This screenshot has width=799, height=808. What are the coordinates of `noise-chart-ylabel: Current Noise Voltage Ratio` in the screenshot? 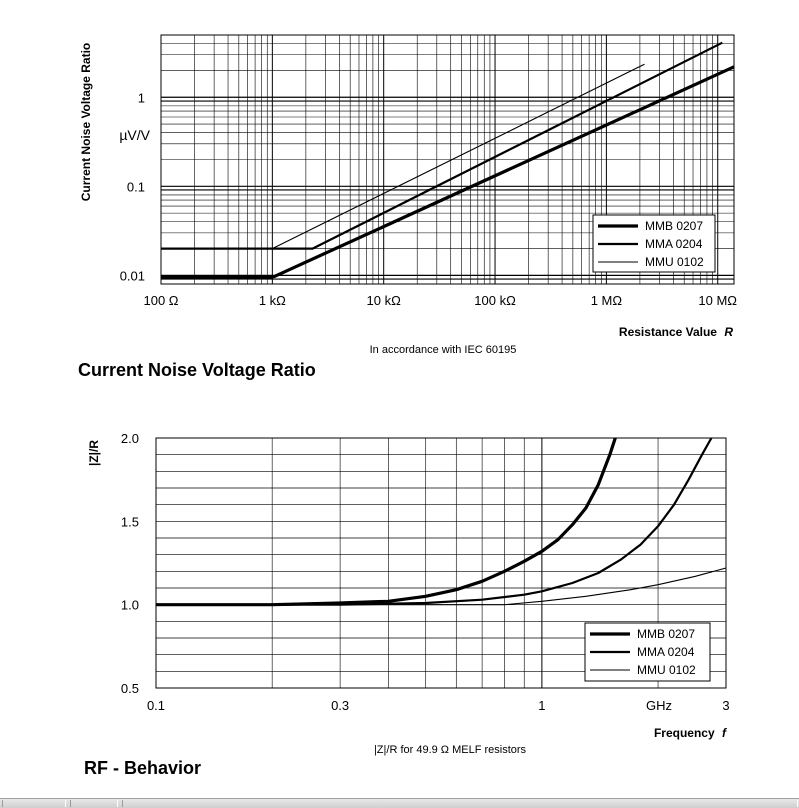 It's located at (86, 122).